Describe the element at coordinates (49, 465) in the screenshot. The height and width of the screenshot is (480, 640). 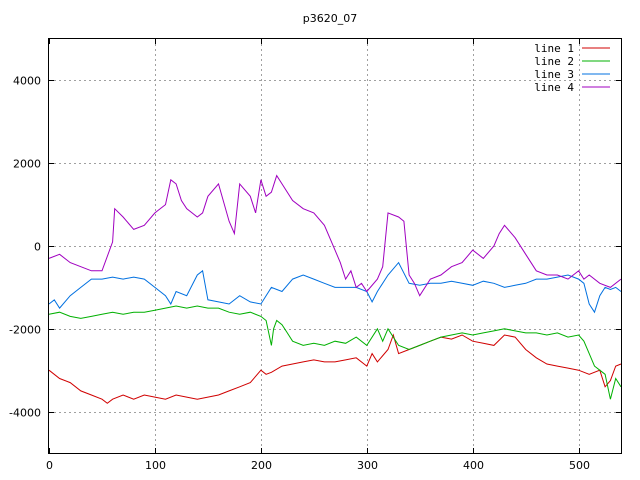
I see `x-tick-label: 0` at that location.